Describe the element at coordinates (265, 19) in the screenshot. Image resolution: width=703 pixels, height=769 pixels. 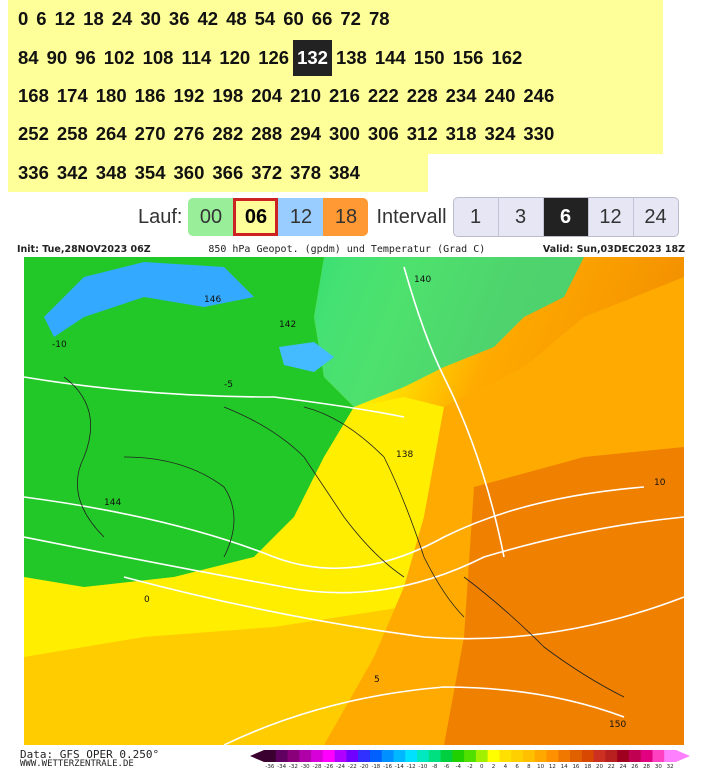
I see `forecast-step-54: 54` at that location.